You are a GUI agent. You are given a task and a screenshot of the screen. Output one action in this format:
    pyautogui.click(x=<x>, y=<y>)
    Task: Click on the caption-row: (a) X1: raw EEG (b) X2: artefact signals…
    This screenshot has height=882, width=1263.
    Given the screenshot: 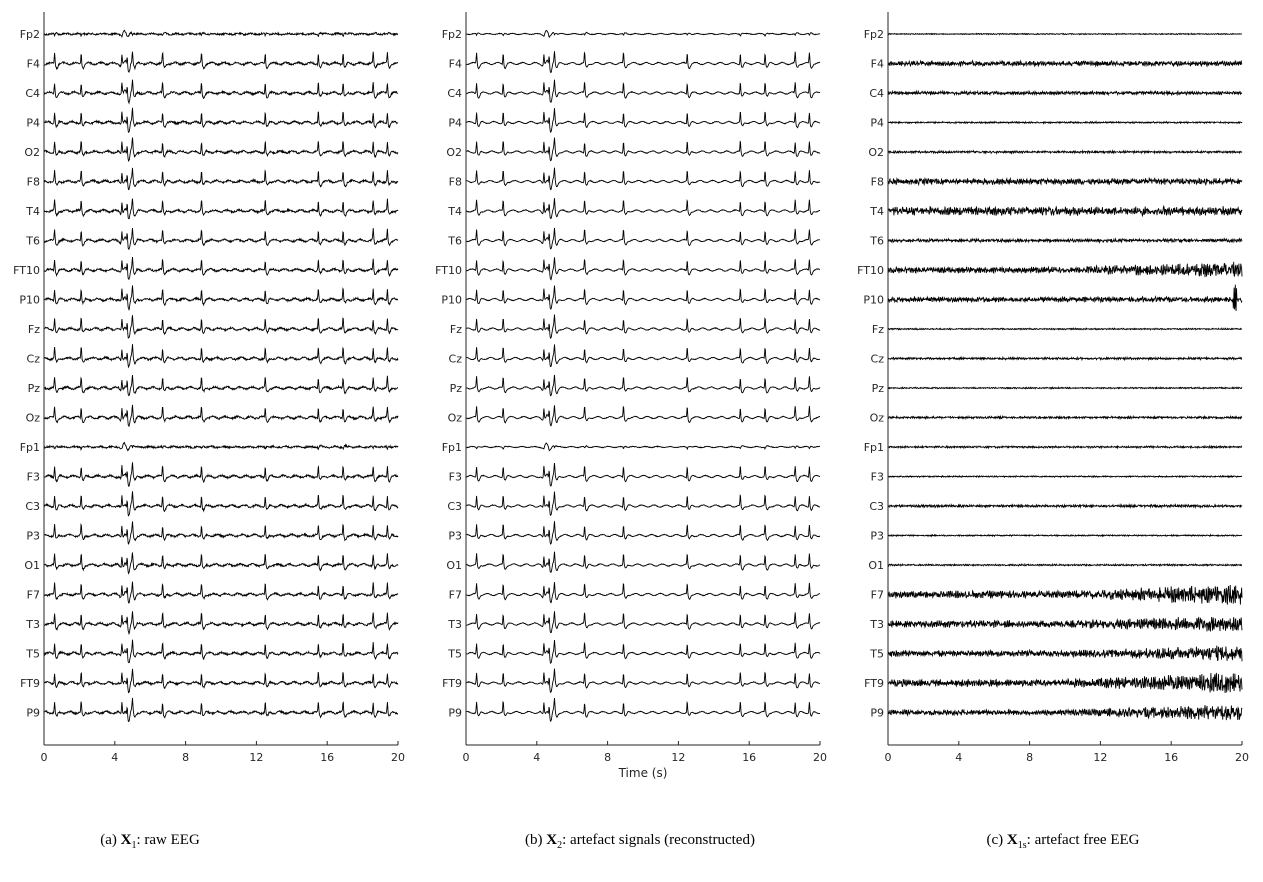 What is the action you would take?
    pyautogui.click(x=631, y=847)
    